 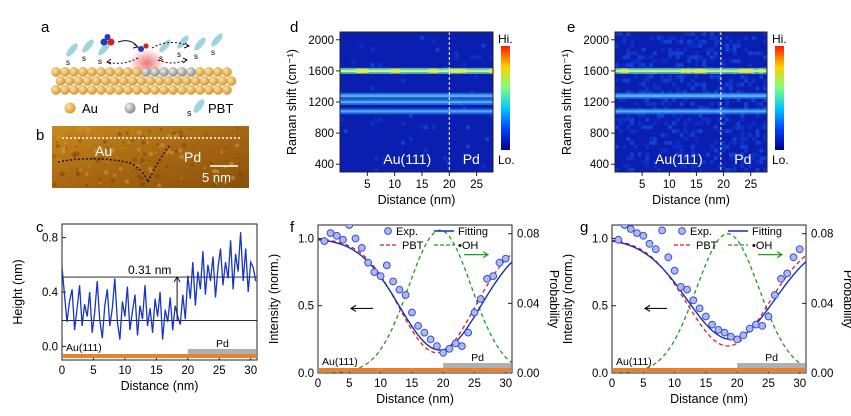 I want to click on legend-exp-icon, so click(x=682, y=231).